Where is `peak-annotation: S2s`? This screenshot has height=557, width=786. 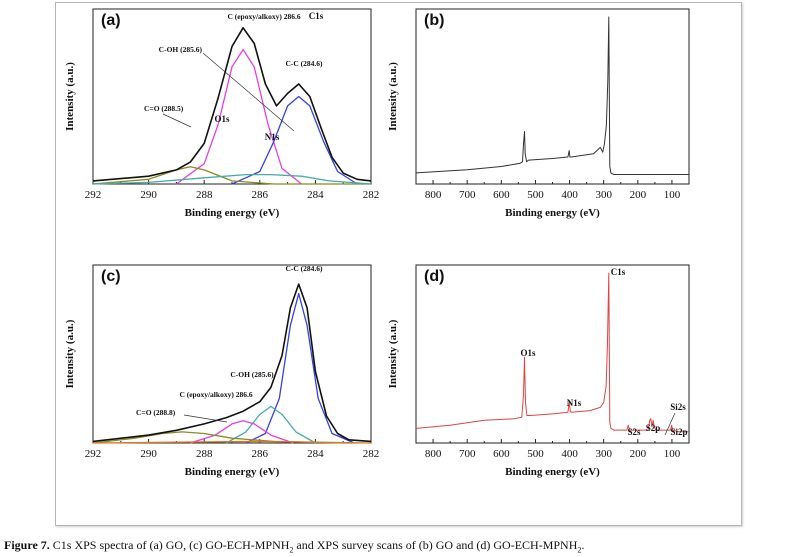
peak-annotation: S2s is located at coordinates (634, 432).